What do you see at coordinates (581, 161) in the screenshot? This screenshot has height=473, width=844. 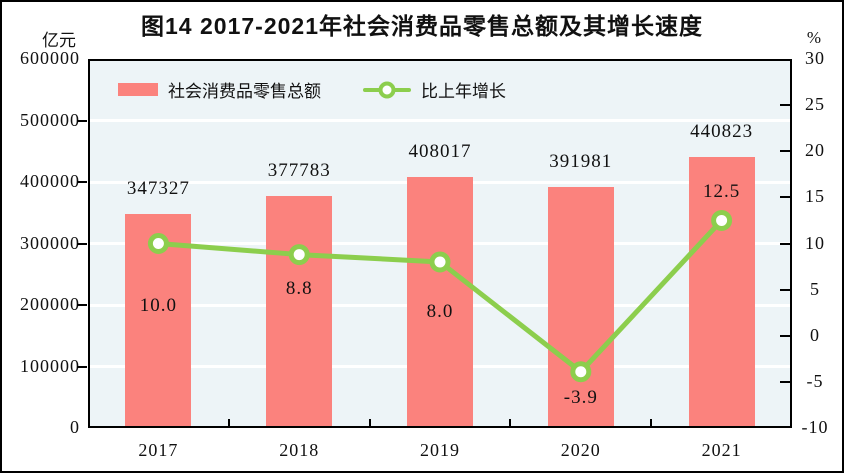 I see `bar-value-label: 391981` at bounding box center [581, 161].